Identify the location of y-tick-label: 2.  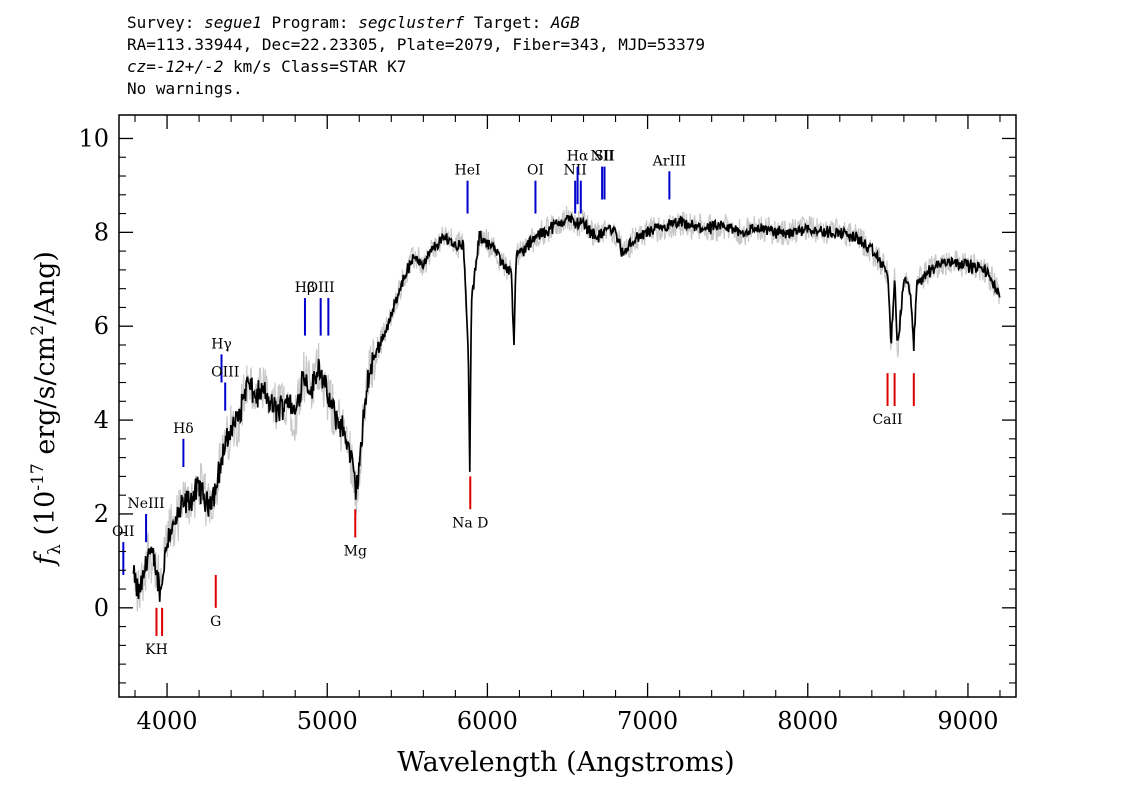
(101, 514).